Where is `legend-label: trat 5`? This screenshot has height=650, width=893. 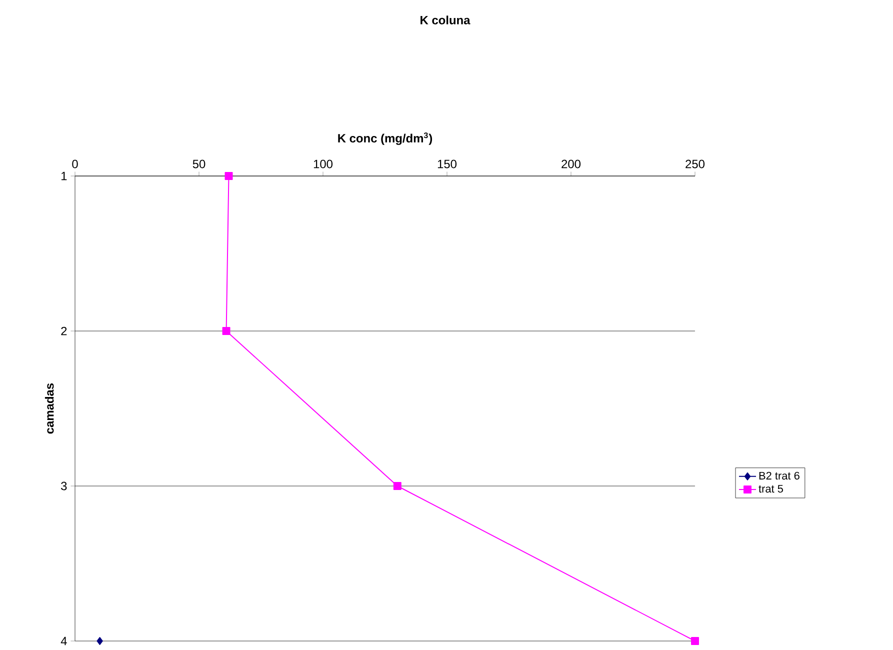 legend-label: trat 5 is located at coordinates (770, 488).